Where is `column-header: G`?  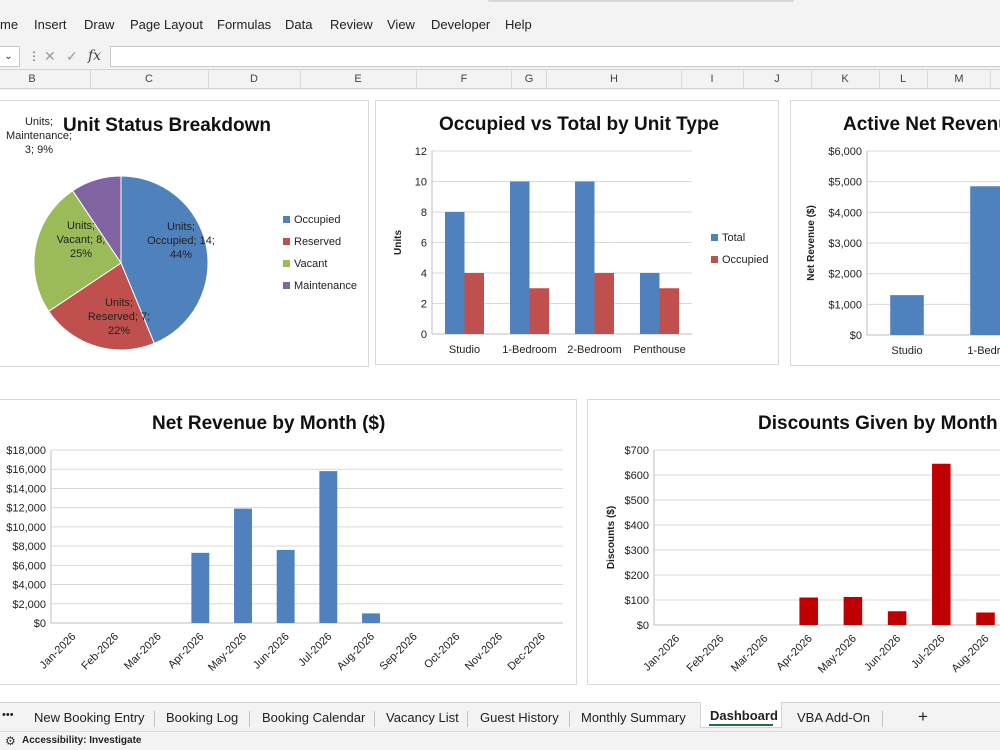
column-header: G is located at coordinates (529, 79).